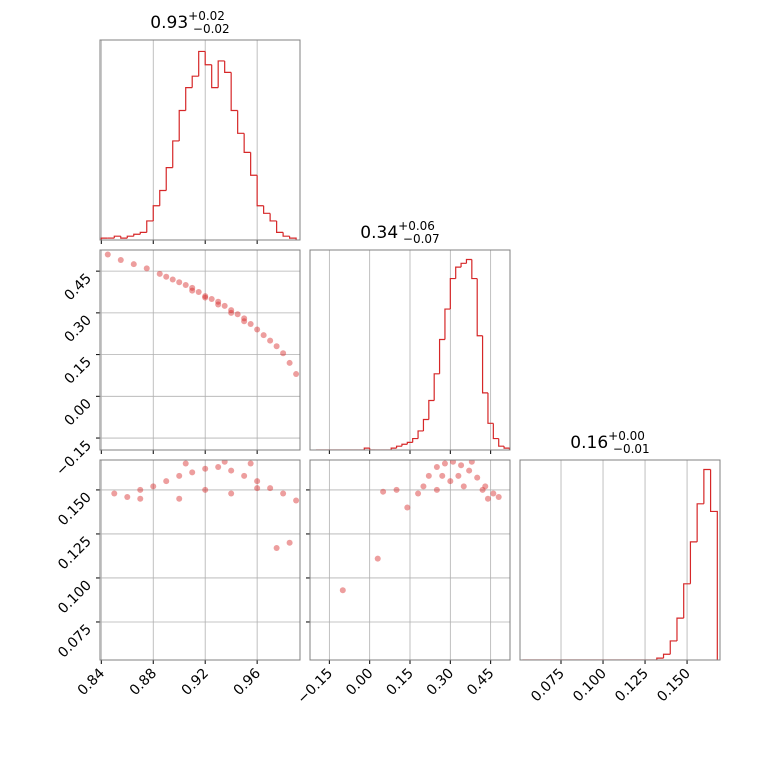 The width and height of the screenshot is (760, 760). Describe the element at coordinates (421, 239) in the screenshot. I see `title-lower: −0.07` at that location.